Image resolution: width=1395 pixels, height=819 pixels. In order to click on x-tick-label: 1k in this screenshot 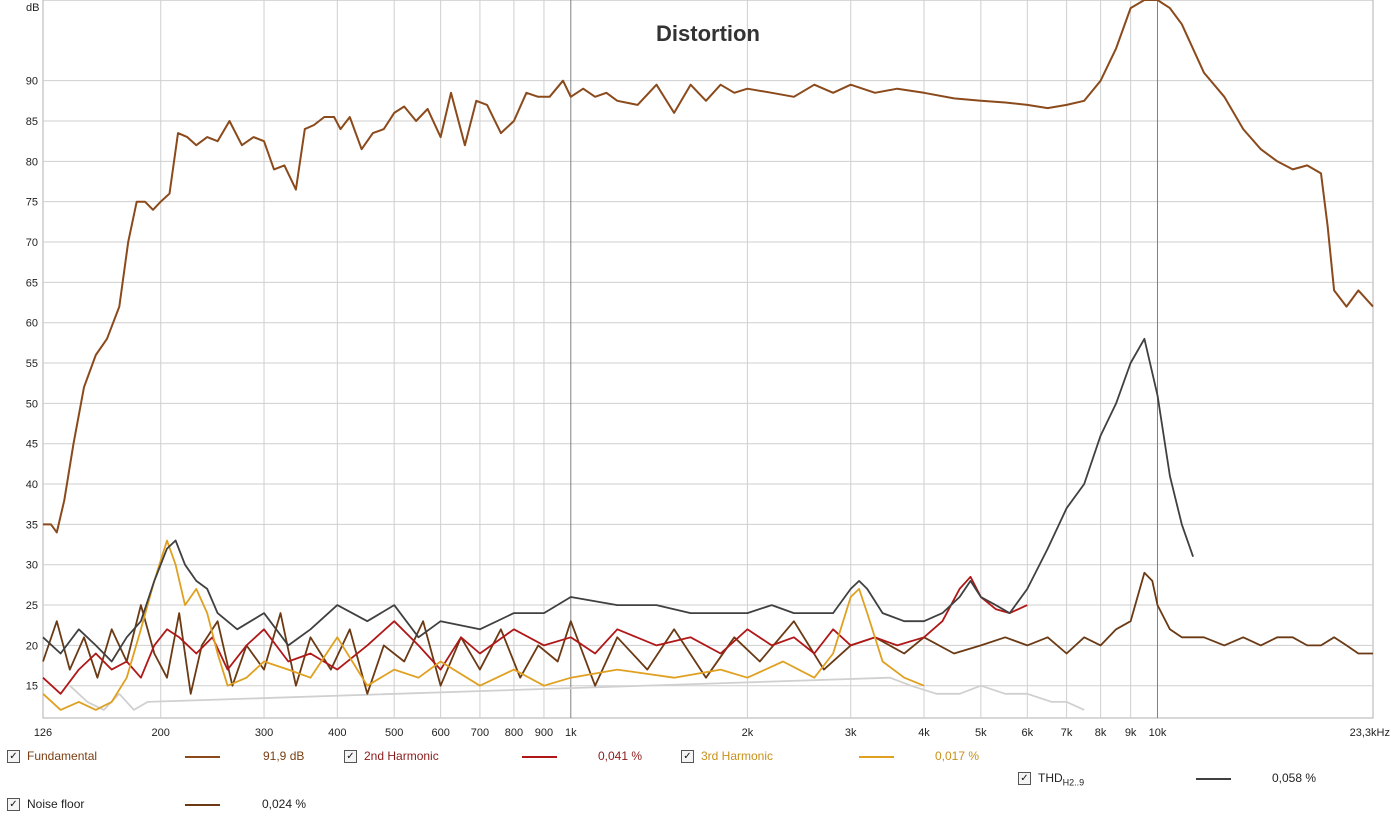, I will do `click(571, 733)`.